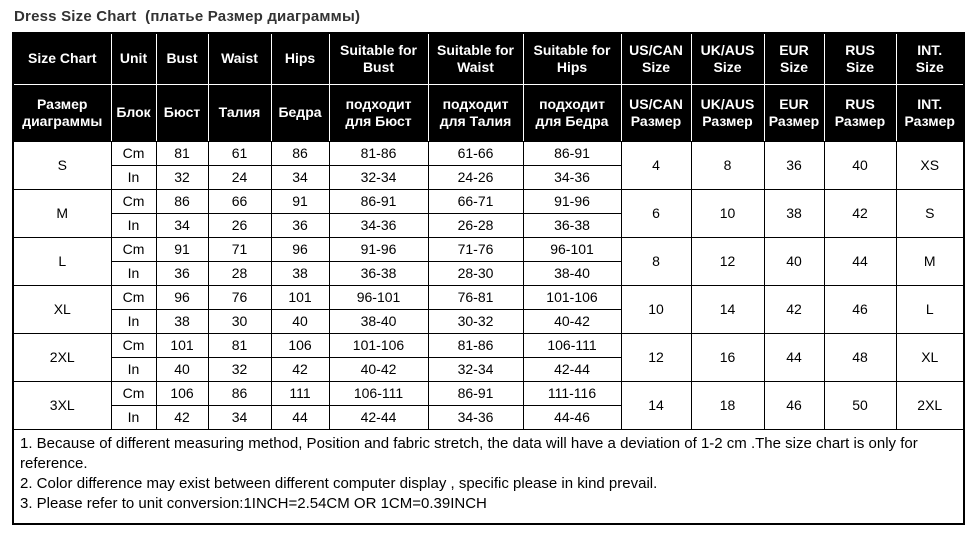 This screenshot has width=977, height=541. I want to click on table-row: In 32 24 34 32-34 24-26 34-36, so click(488, 177).